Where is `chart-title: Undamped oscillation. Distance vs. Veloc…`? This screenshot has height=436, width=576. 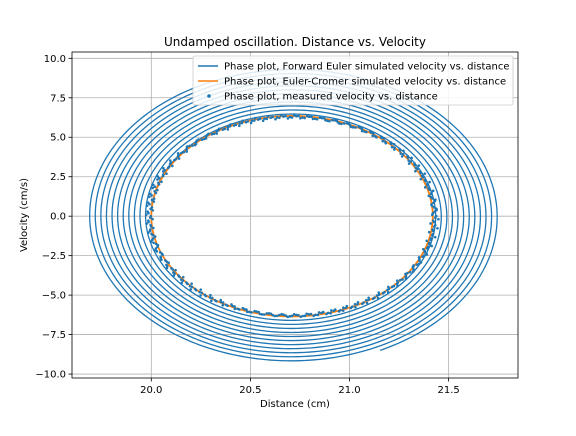
chart-title: Undamped oscillation. Distance vs. Veloc… is located at coordinates (295, 42).